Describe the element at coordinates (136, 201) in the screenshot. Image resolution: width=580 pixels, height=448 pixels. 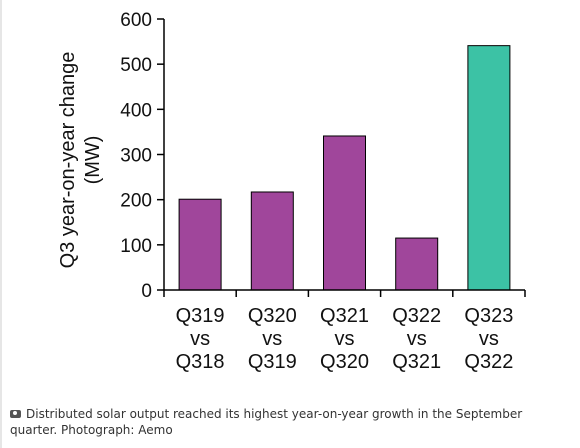
I see `y-tick-label: 200` at that location.